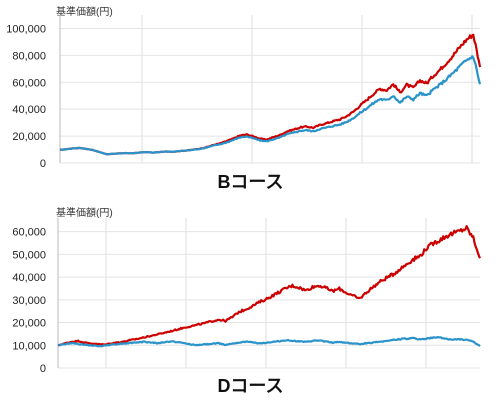 This screenshot has width=501, height=400. I want to click on y-tick-label: 50,000, so click(29, 255).